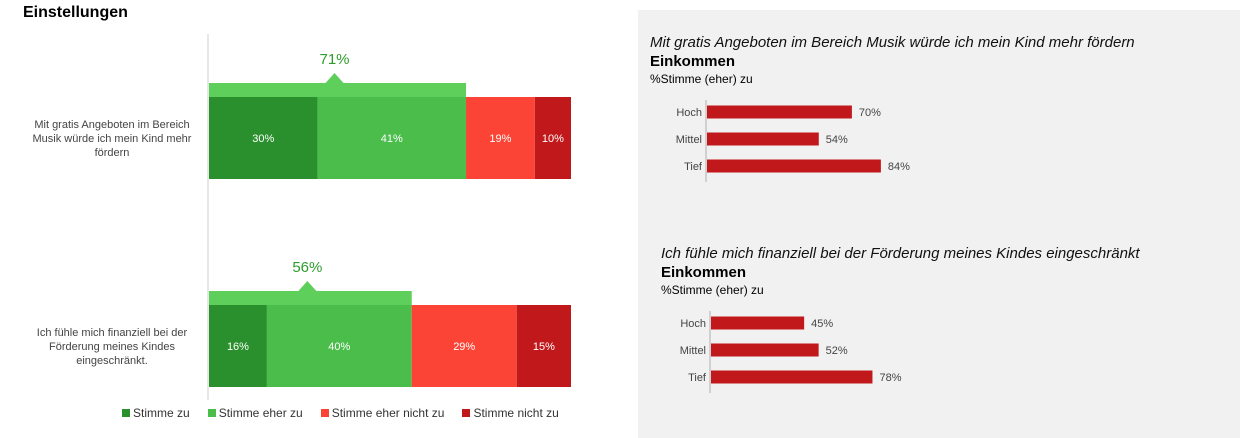 Image resolution: width=1240 pixels, height=438 pixels. I want to click on segment-value-label: 30%, so click(263, 139).